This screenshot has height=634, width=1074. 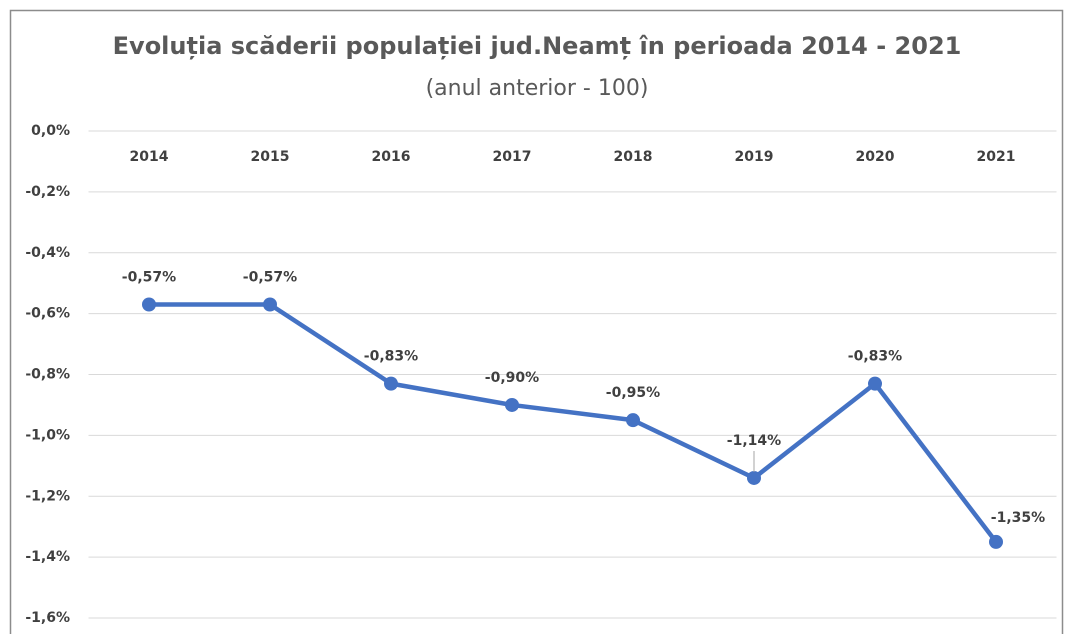 What do you see at coordinates (47, 496) in the screenshot?
I see `y-tick-label: -1,2%` at bounding box center [47, 496].